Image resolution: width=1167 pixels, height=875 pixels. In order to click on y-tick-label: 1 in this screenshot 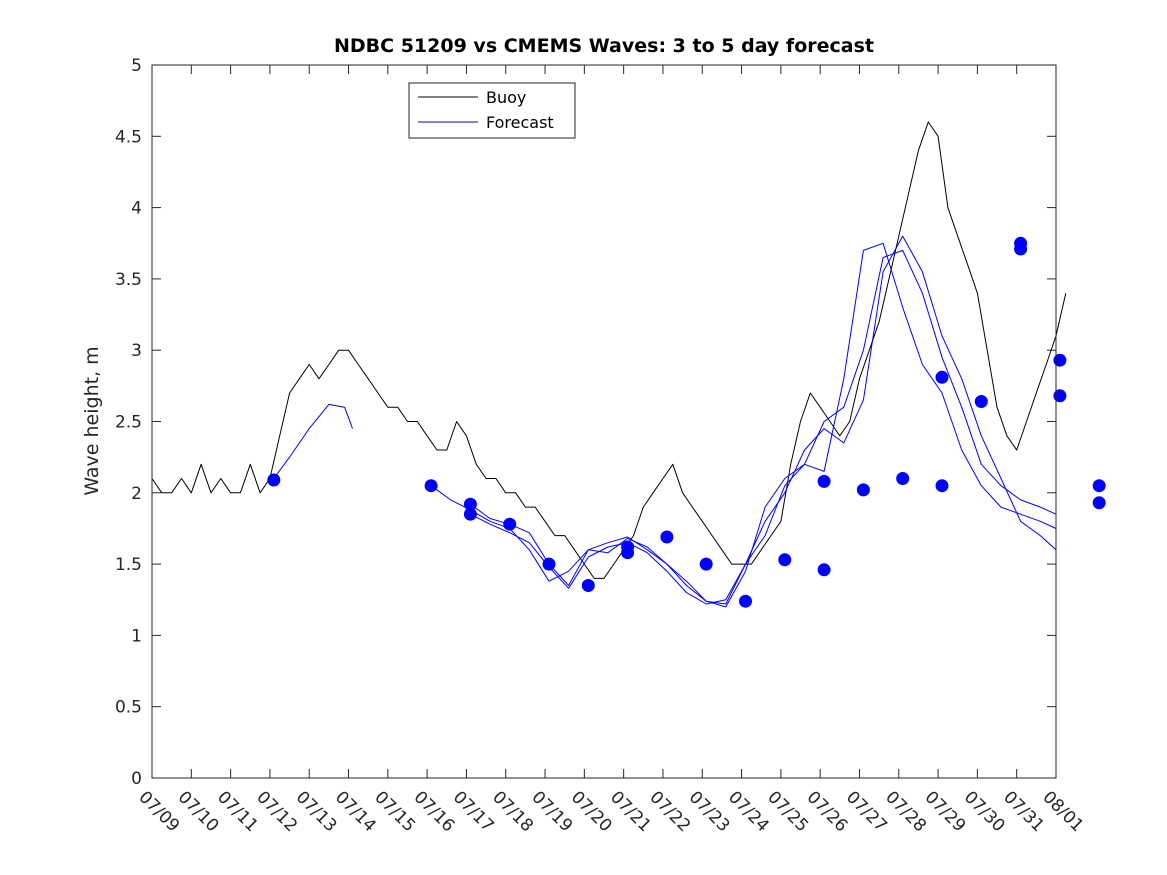, I will do `click(136, 636)`.